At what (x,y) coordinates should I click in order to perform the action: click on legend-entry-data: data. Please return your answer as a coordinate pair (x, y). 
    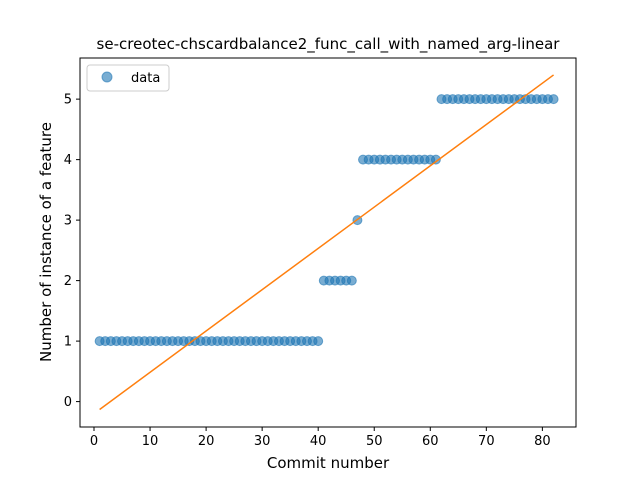
    Looking at the image, I should click on (145, 78).